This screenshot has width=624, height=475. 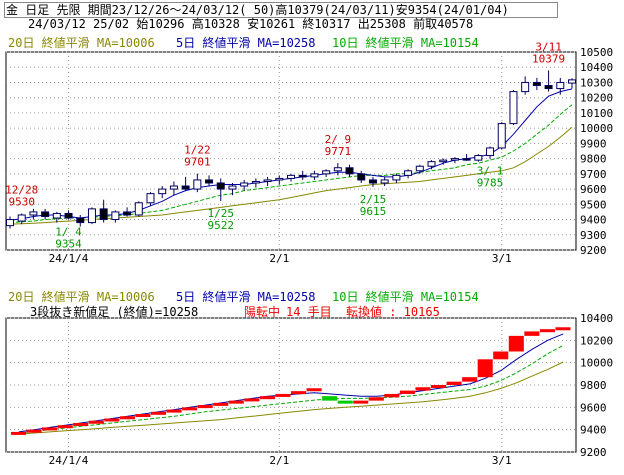 What do you see at coordinates (596, 82) in the screenshot?
I see `y-tick-label: 10300` at bounding box center [596, 82].